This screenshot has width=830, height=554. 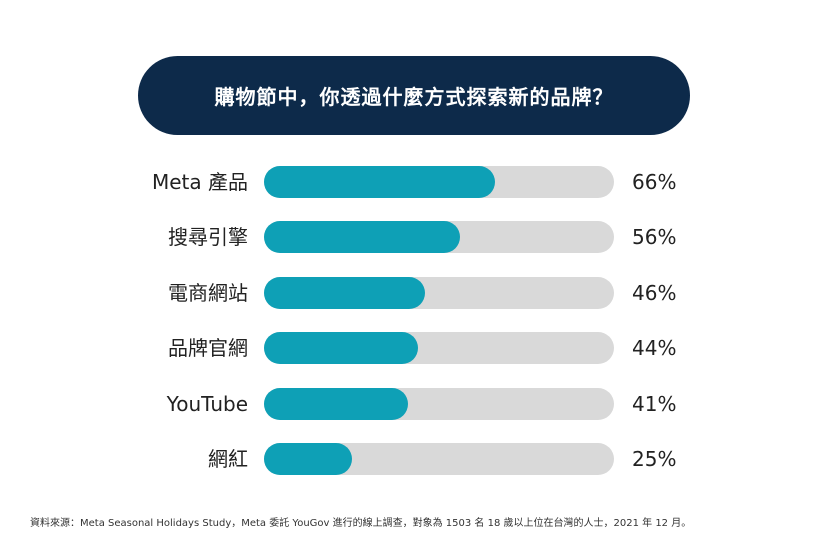 What do you see at coordinates (654, 404) in the screenshot?
I see `value-label: 41%` at bounding box center [654, 404].